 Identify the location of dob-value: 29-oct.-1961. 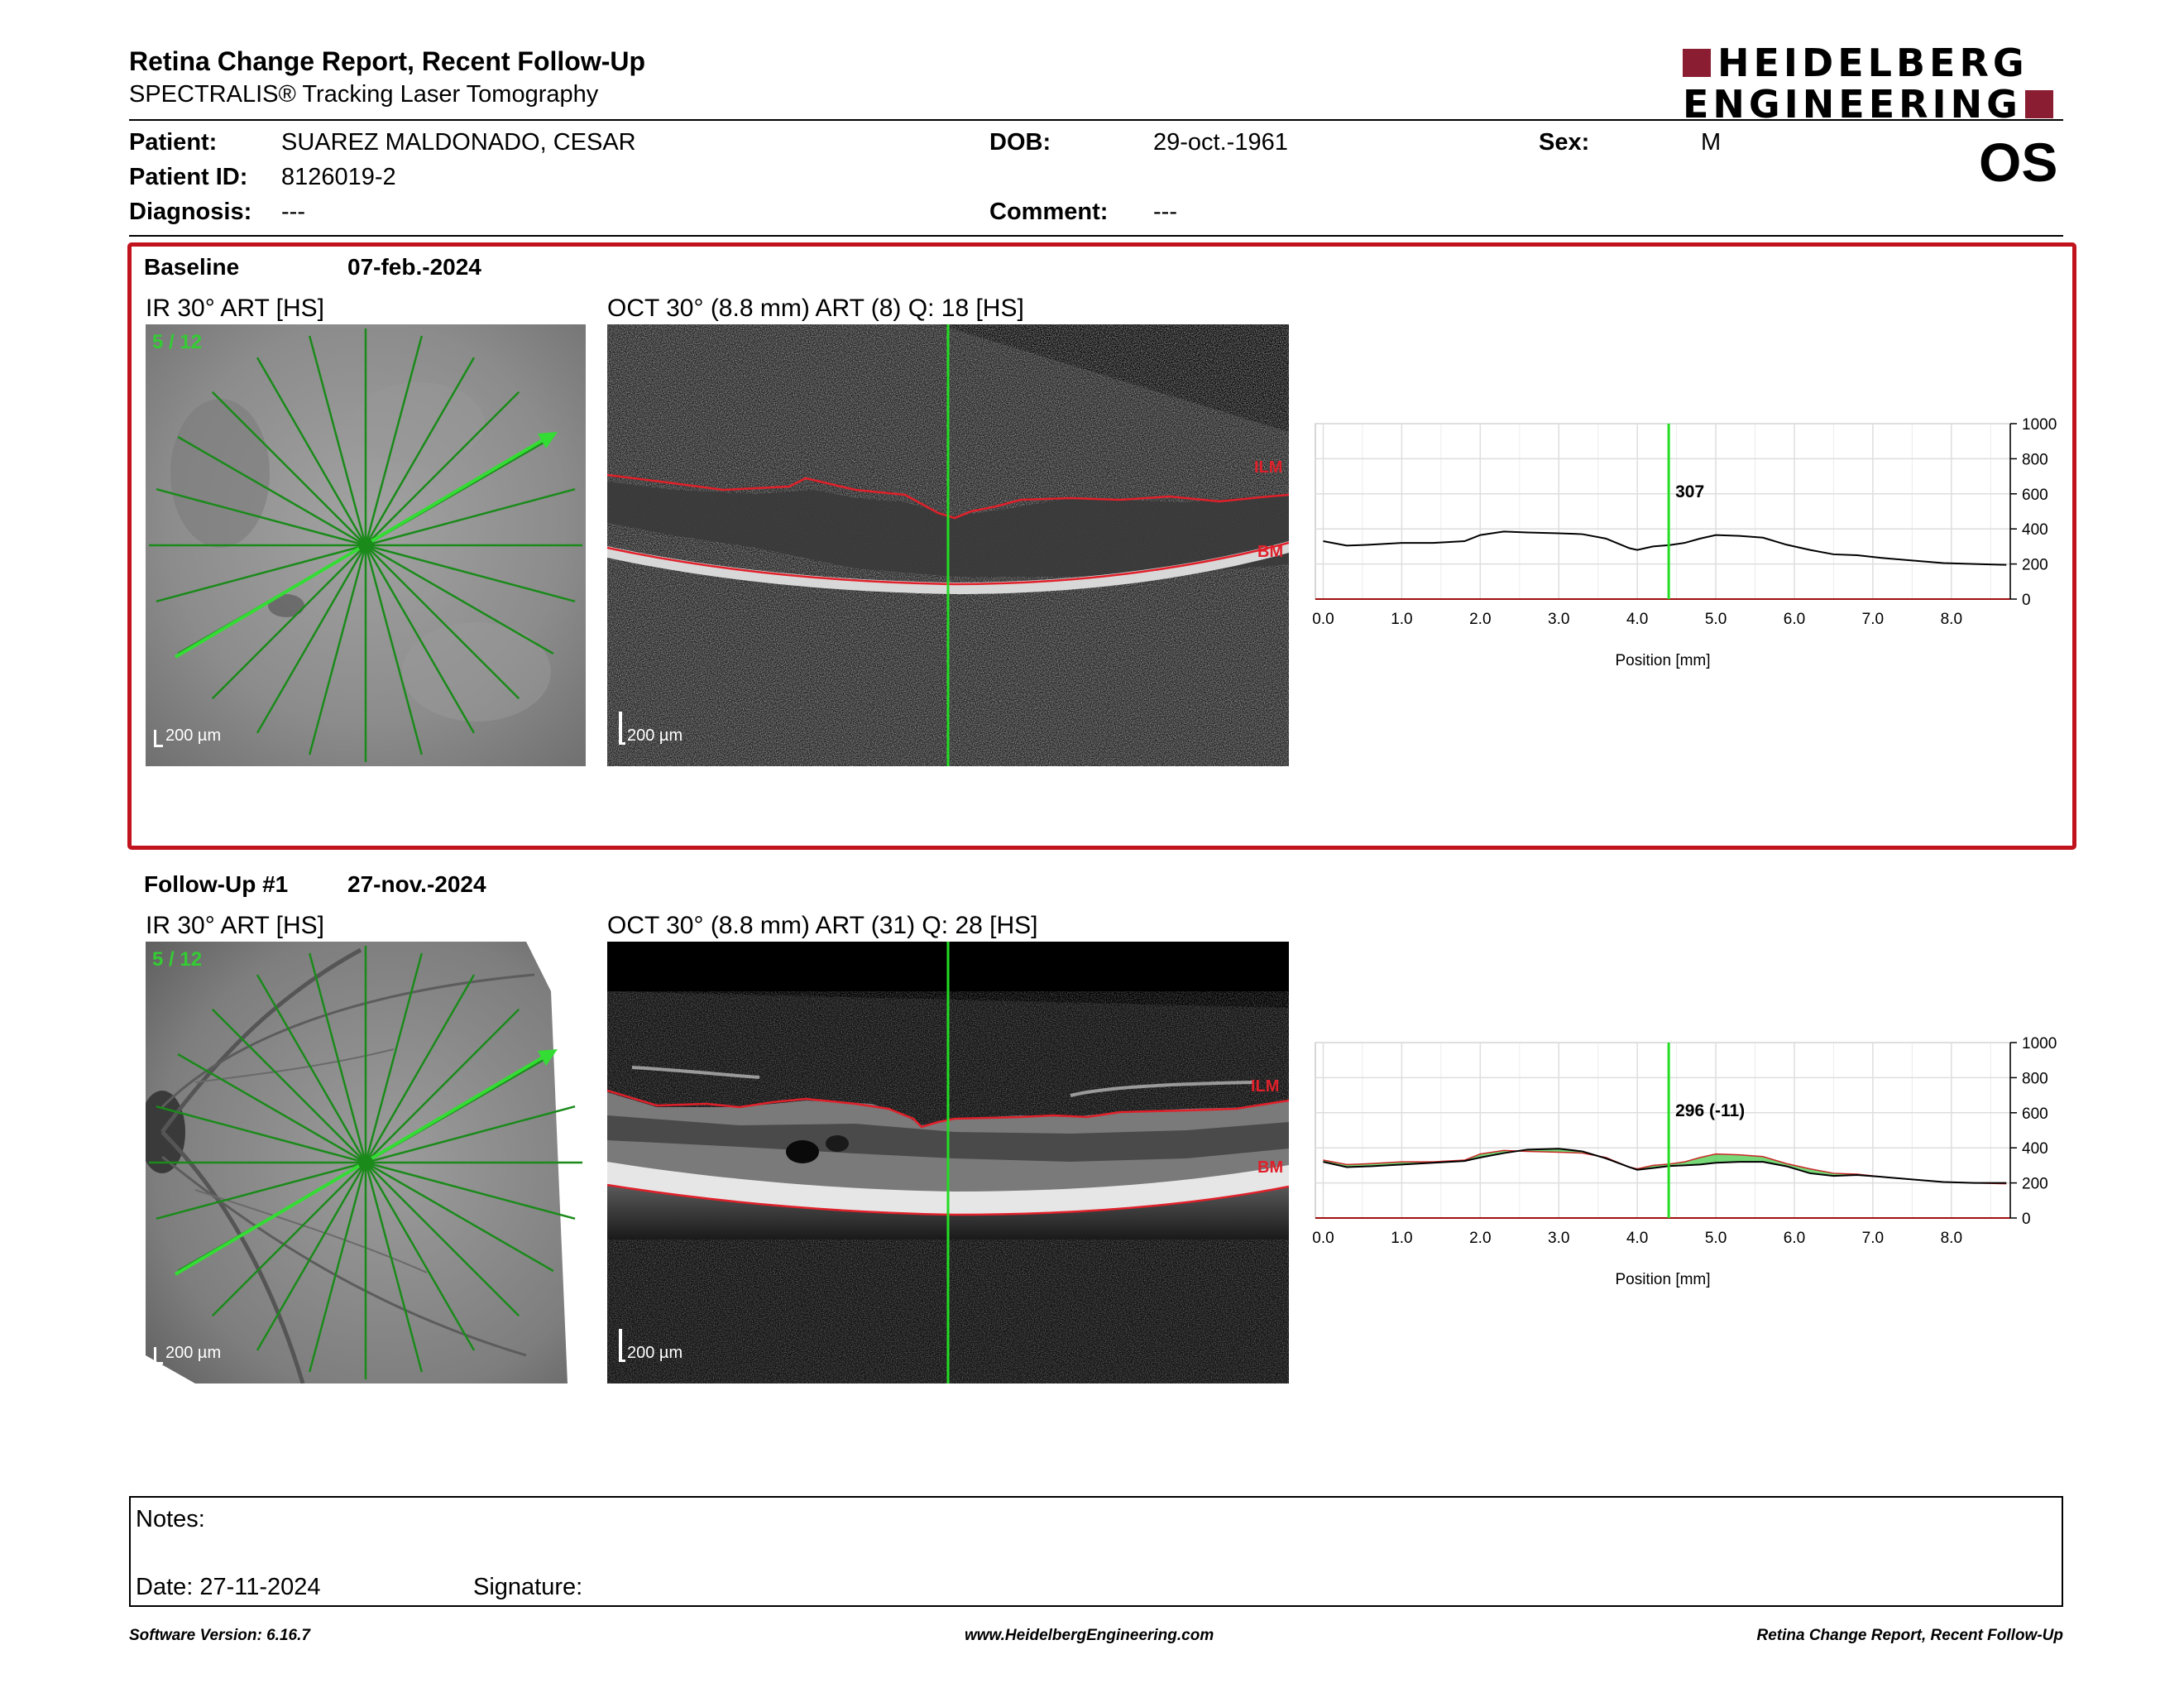
(1220, 142).